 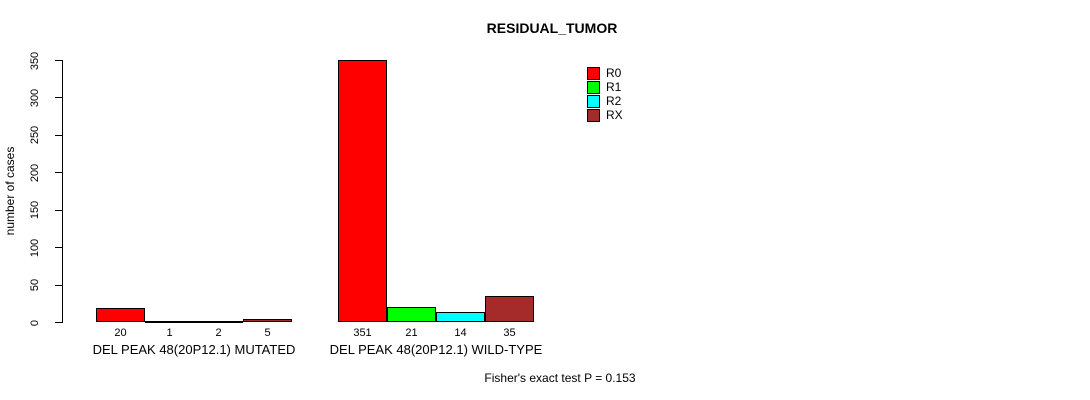 I want to click on legend-row-r2: R2, so click(x=605, y=101).